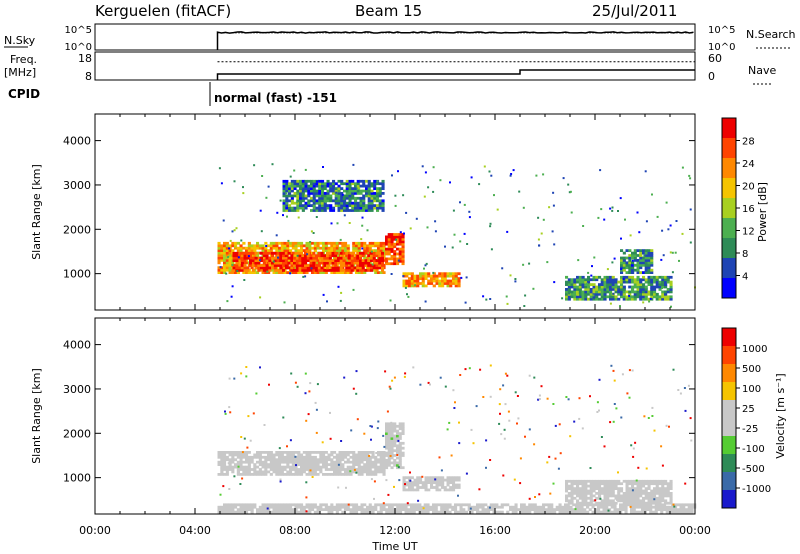 The image size is (800, 554). I want to click on colorbar-tick-label-7: -1000, so click(756, 489).